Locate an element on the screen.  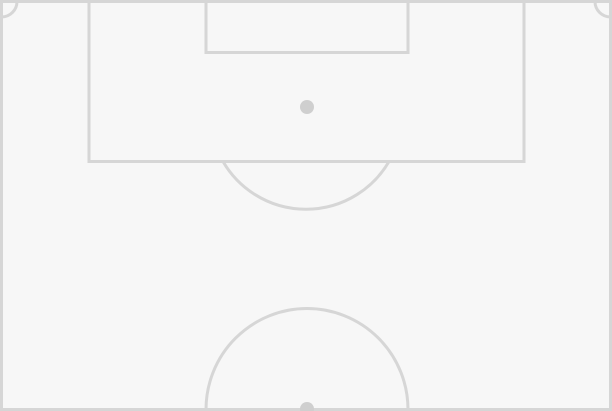
center-circle is located at coordinates (307, 358).